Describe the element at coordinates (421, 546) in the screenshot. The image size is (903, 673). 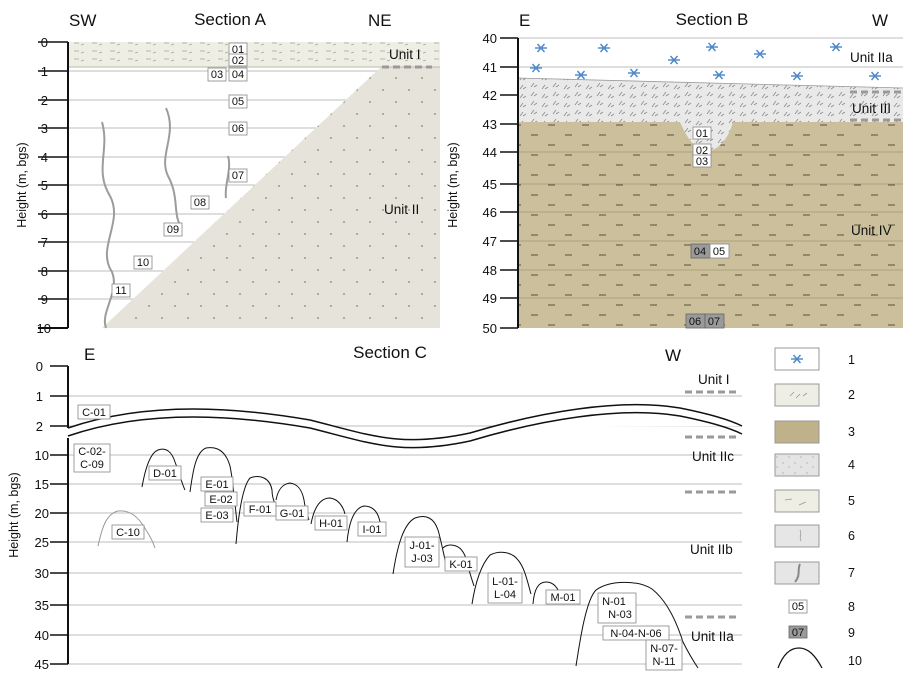
I see `sample-label: J-01-` at that location.